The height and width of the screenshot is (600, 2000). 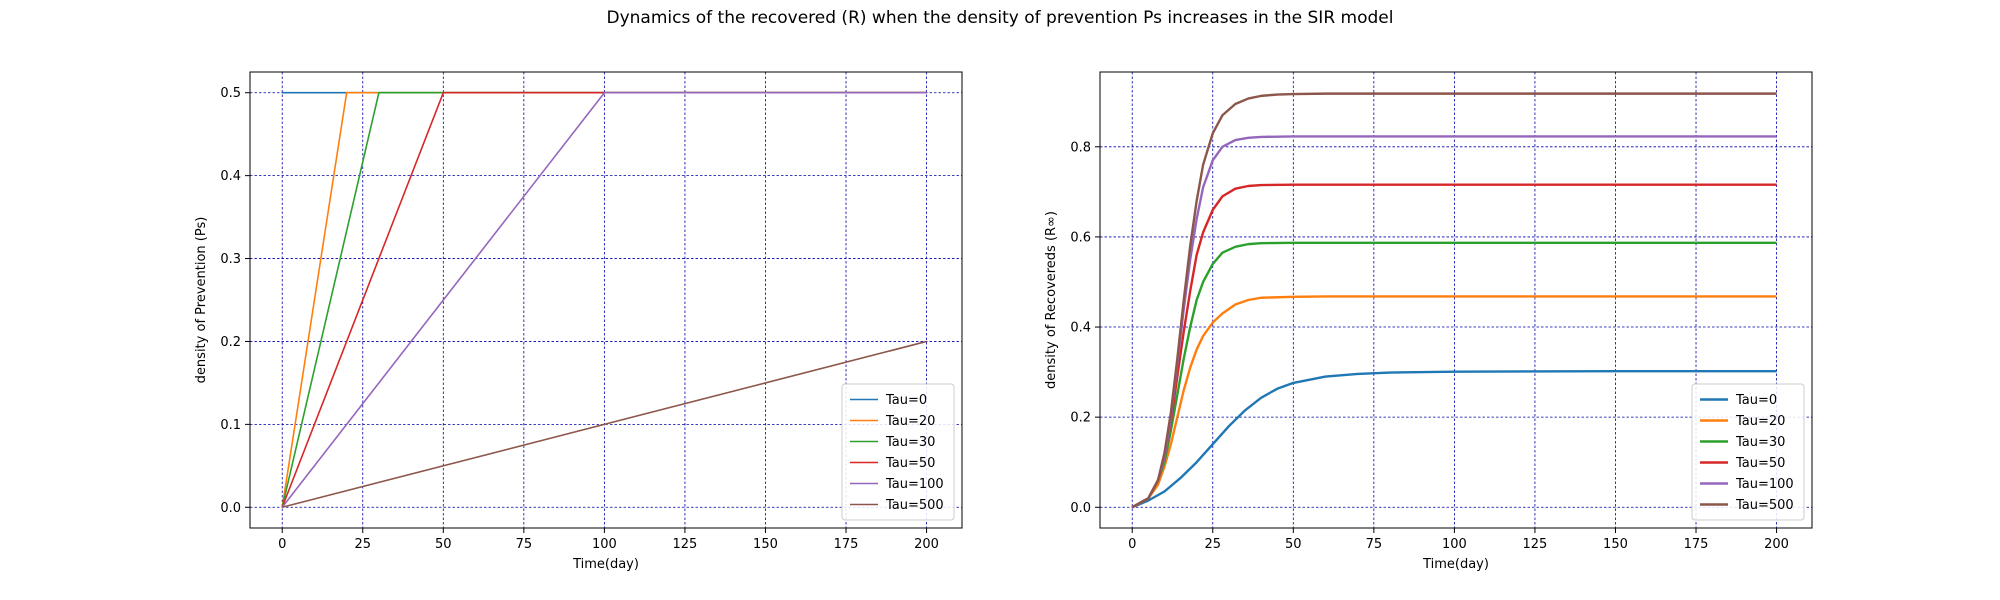 What do you see at coordinates (201, 300) in the screenshot?
I see `y-axis-label: density of Prevention (Ps)` at bounding box center [201, 300].